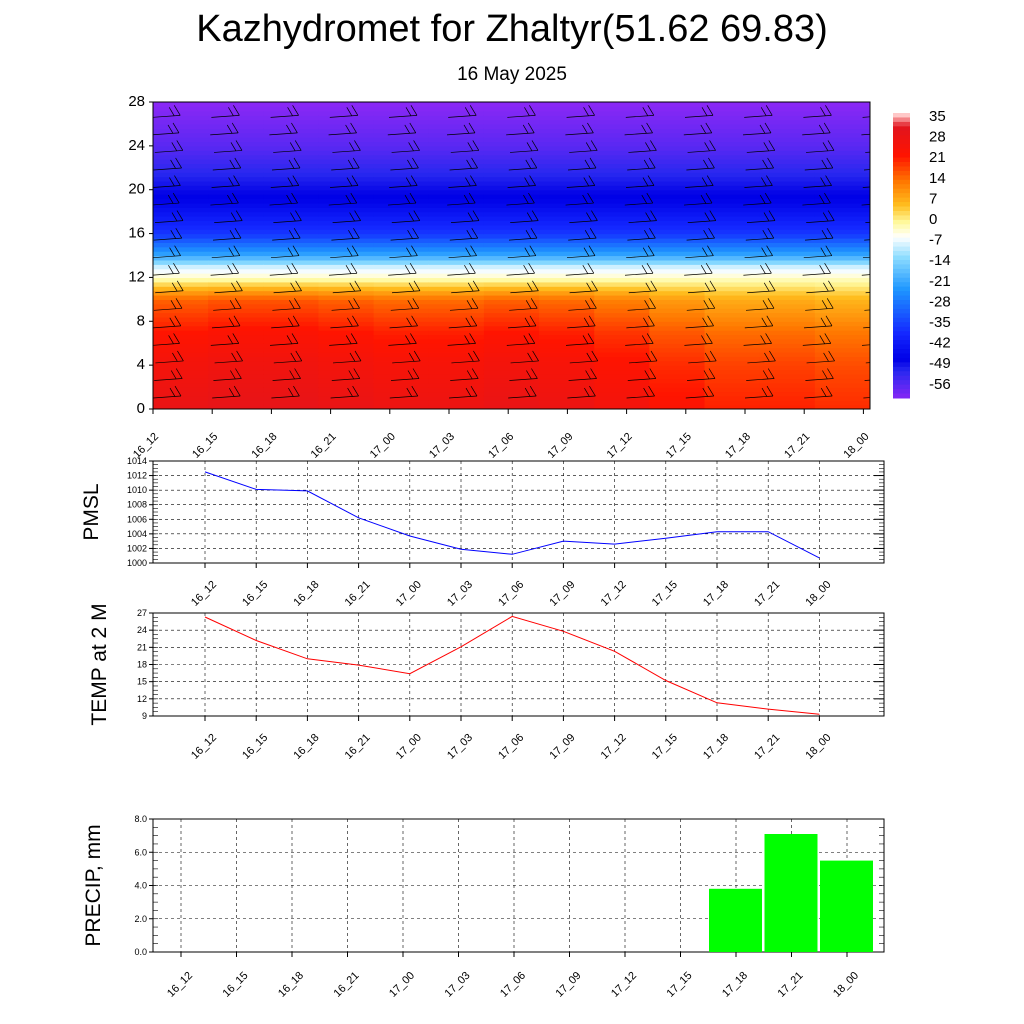 The height and width of the screenshot is (1024, 1024). What do you see at coordinates (937, 137) in the screenshot?
I see `colorbar-label: 28` at bounding box center [937, 137].